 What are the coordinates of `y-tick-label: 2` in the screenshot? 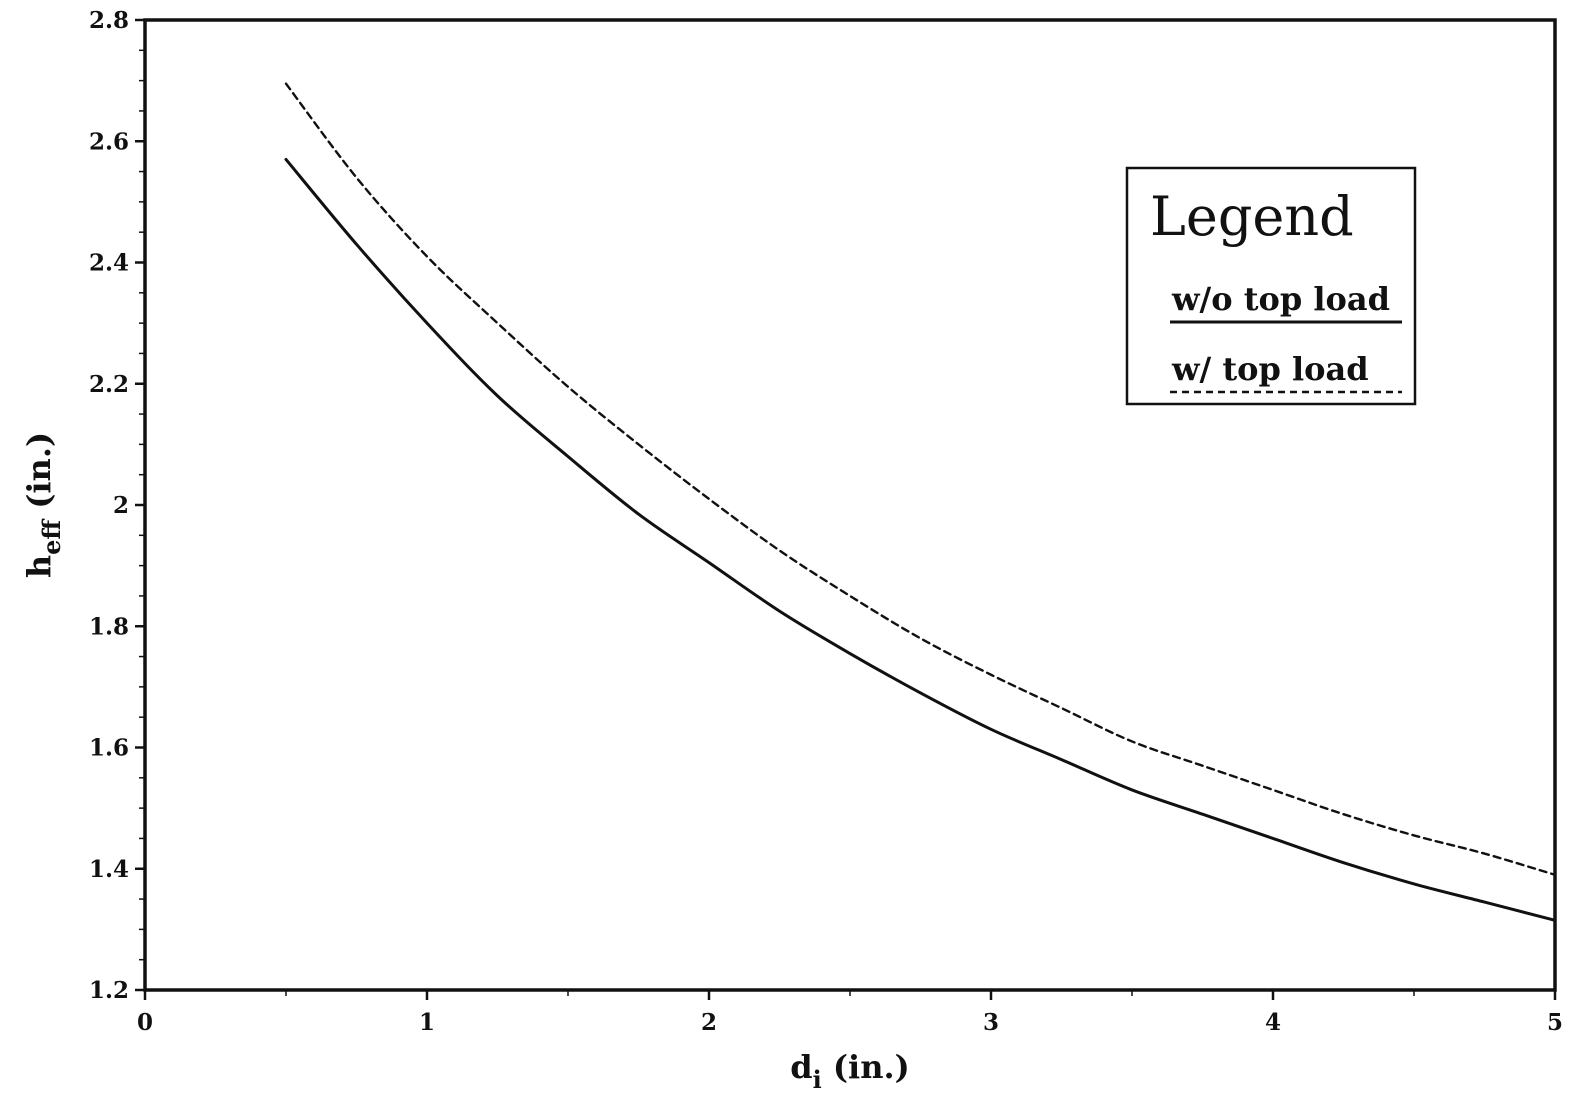 It's located at (121, 505).